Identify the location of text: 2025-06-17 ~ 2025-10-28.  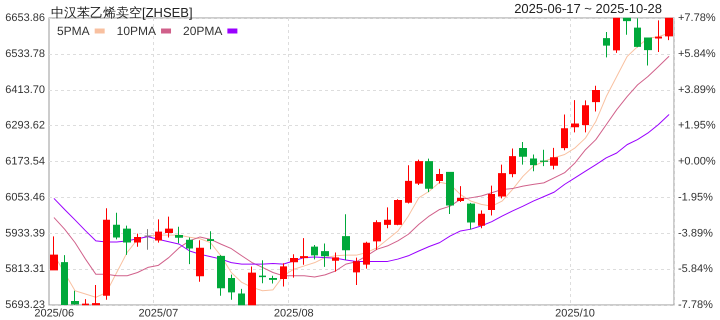
(588, 8).